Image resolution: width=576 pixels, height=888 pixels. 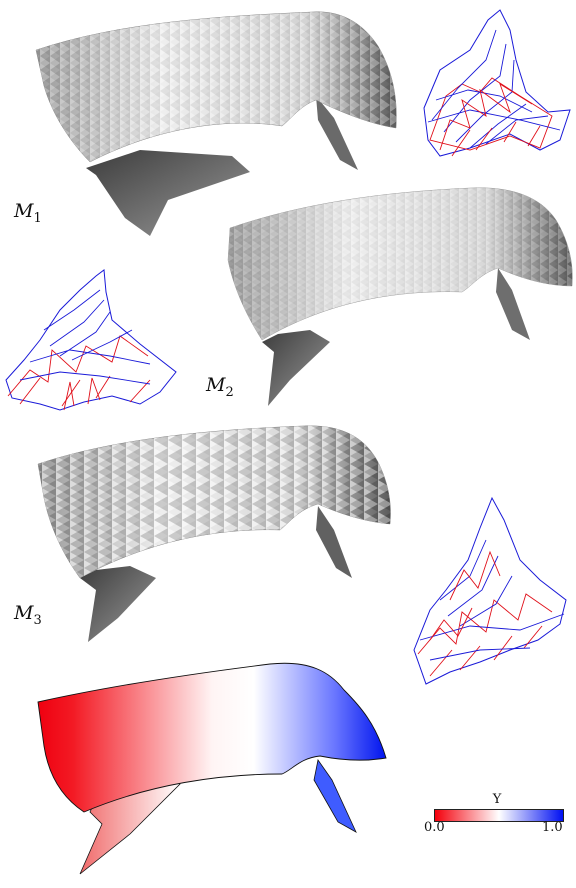 I want to click on label-m2-id: M, so click(x=216, y=385).